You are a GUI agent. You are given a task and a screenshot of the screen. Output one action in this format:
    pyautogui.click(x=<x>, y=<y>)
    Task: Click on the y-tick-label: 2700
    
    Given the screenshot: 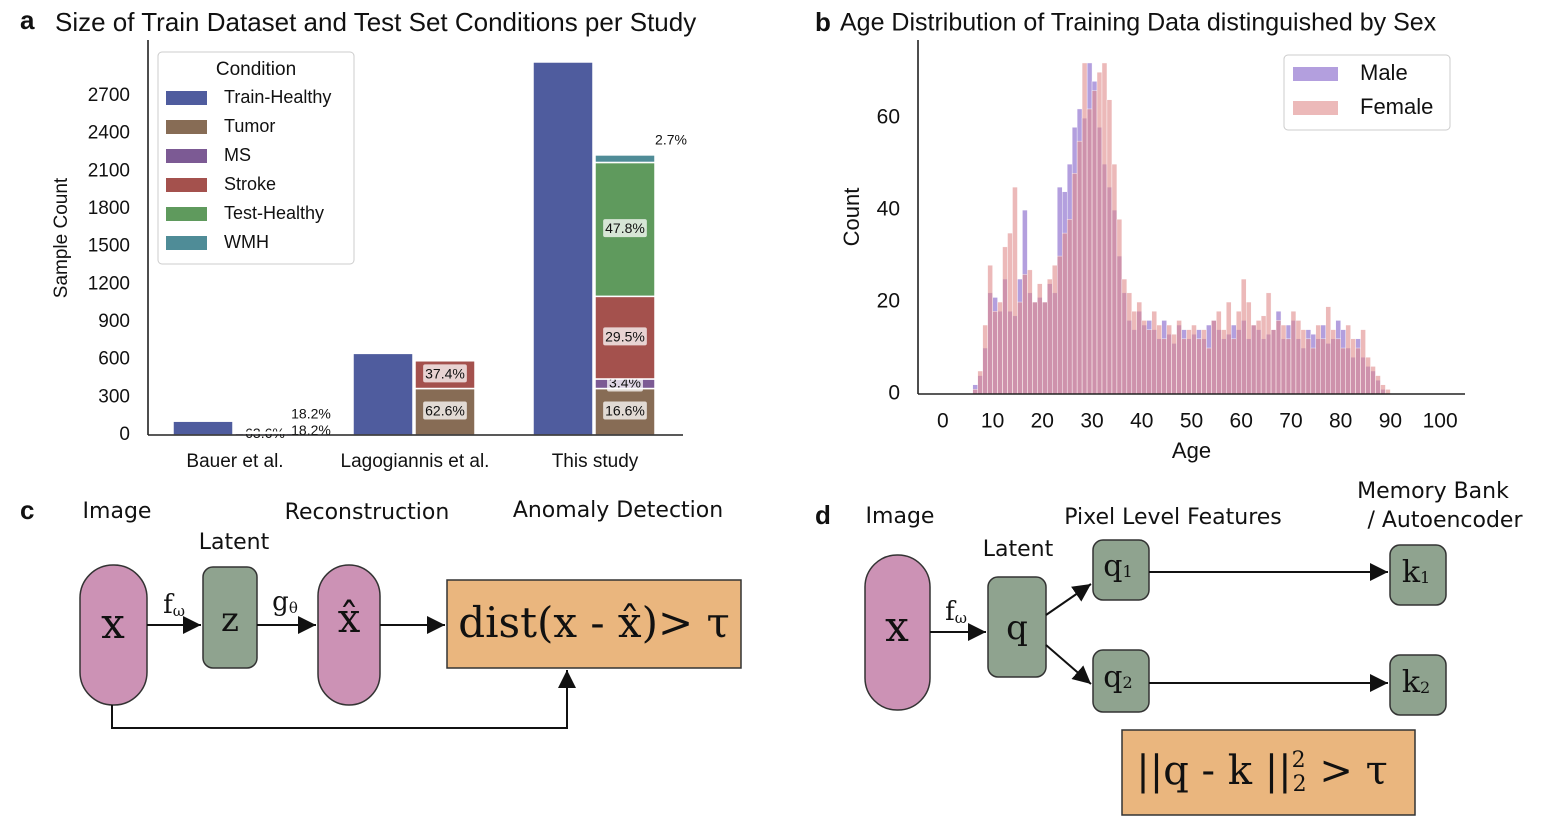 What is the action you would take?
    pyautogui.click(x=109, y=95)
    